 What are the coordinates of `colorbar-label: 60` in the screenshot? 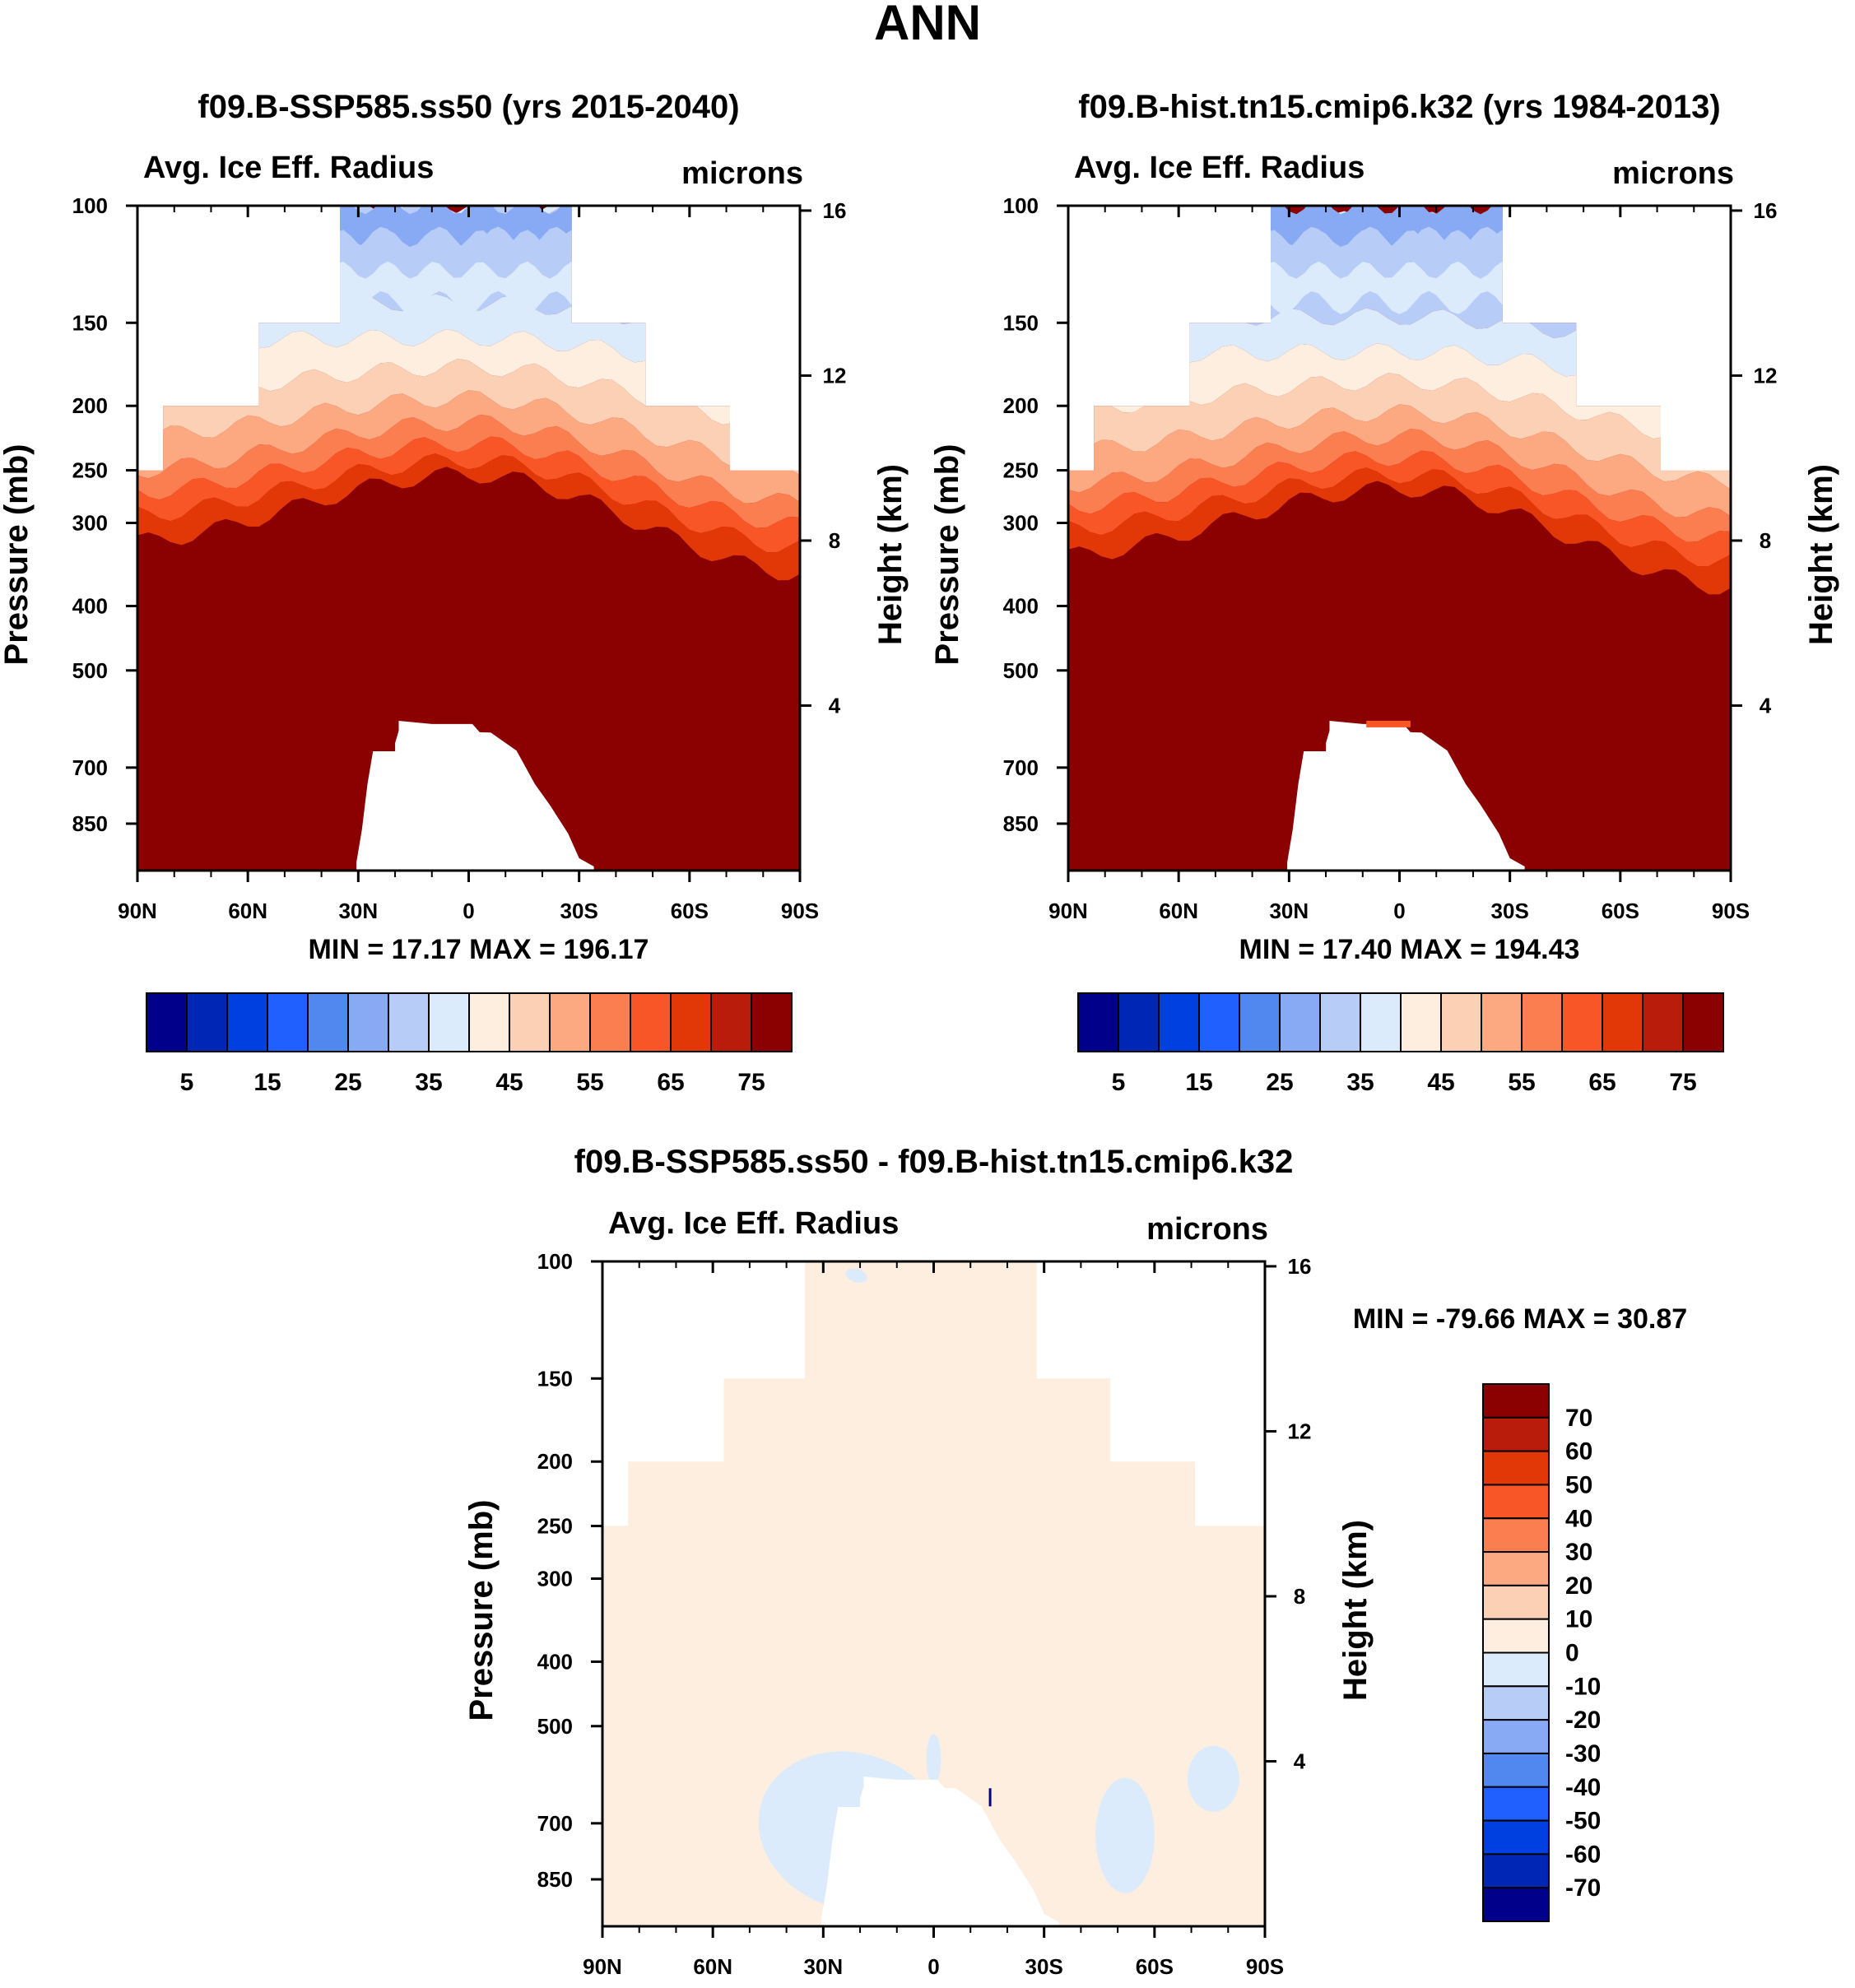 It's located at (1579, 1451).